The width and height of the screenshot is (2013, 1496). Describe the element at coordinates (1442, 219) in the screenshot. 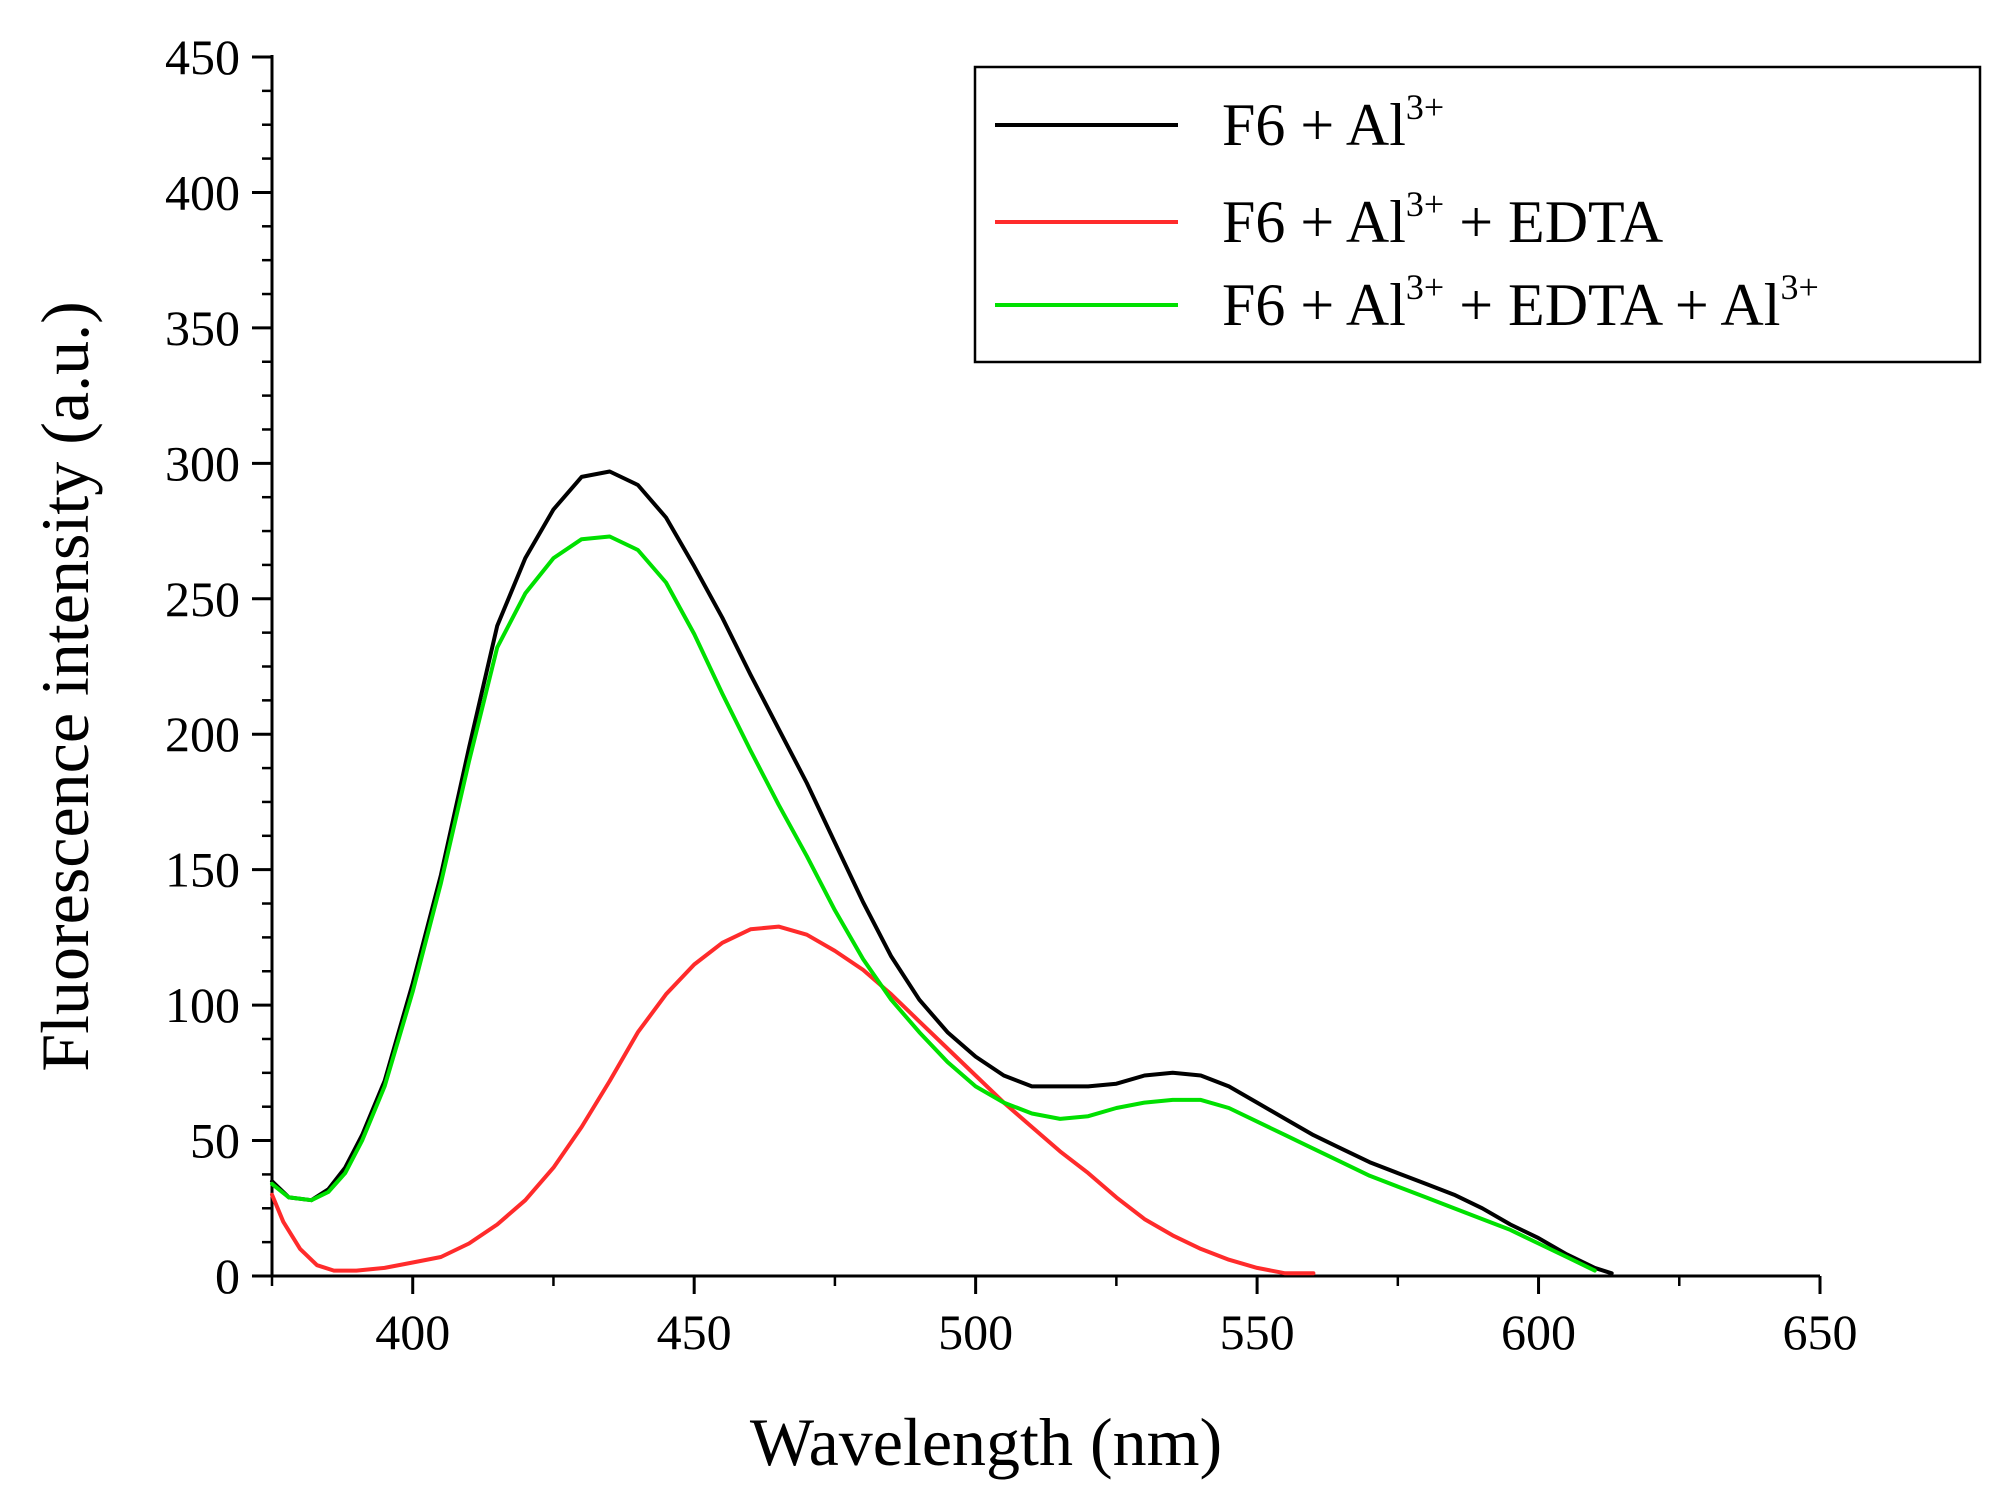

I see `legend-label-2: F6 + Al3+ + EDTA` at that location.